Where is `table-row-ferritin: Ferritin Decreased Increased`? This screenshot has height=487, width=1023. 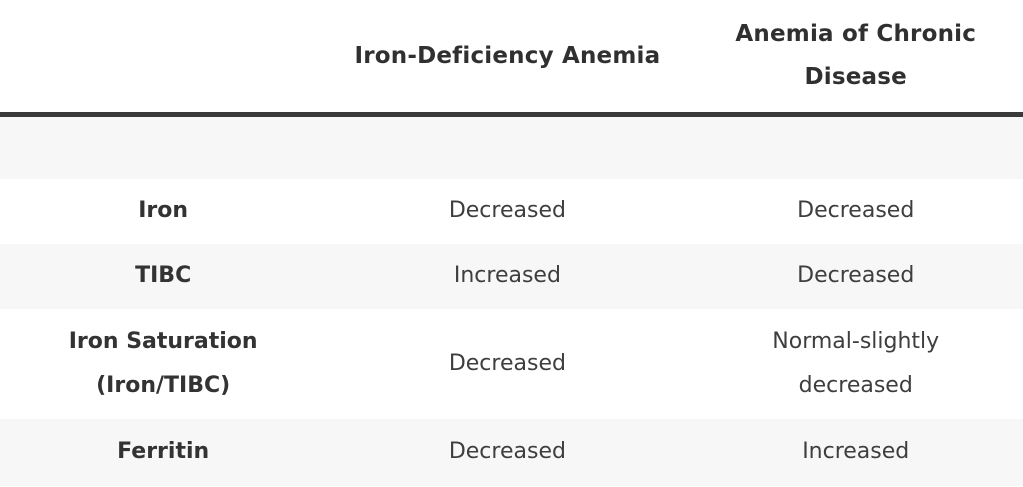
table-row-ferritin: Ferritin Decreased Increased is located at coordinates (511, 452).